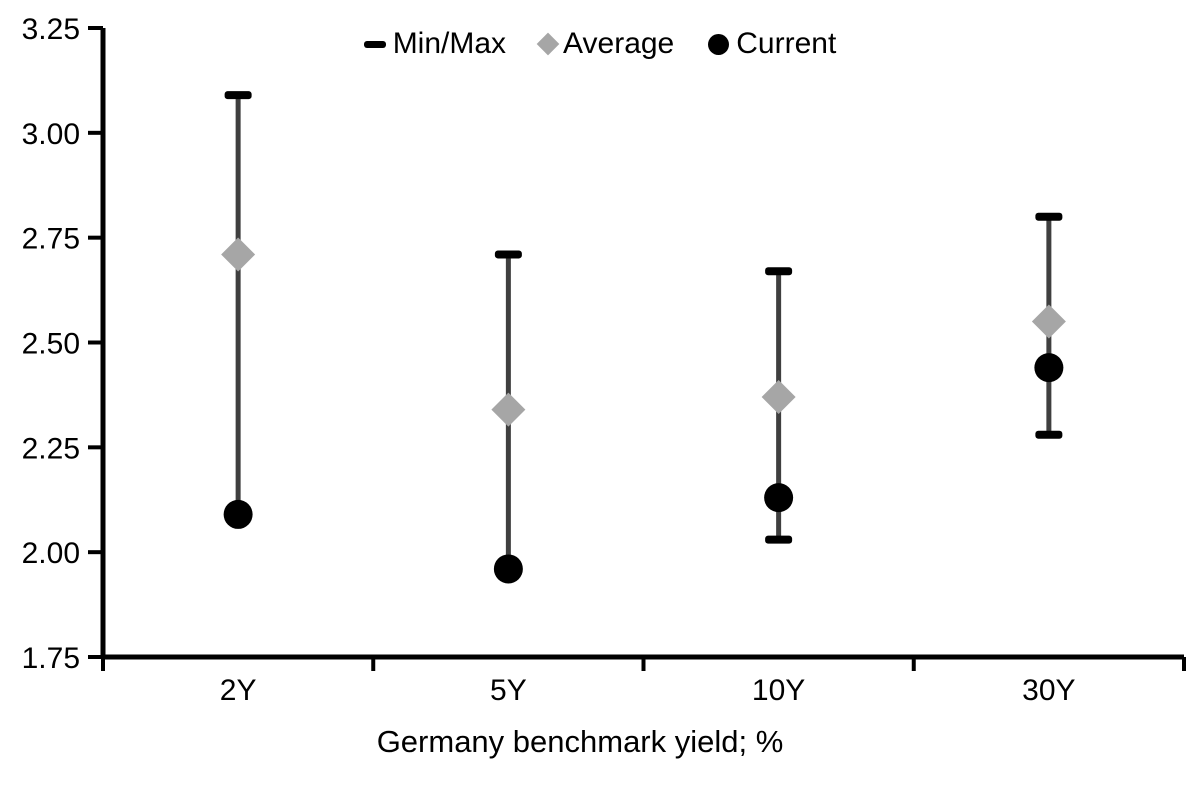  What do you see at coordinates (51, 134) in the screenshot?
I see `y-tick-label: 3.00` at bounding box center [51, 134].